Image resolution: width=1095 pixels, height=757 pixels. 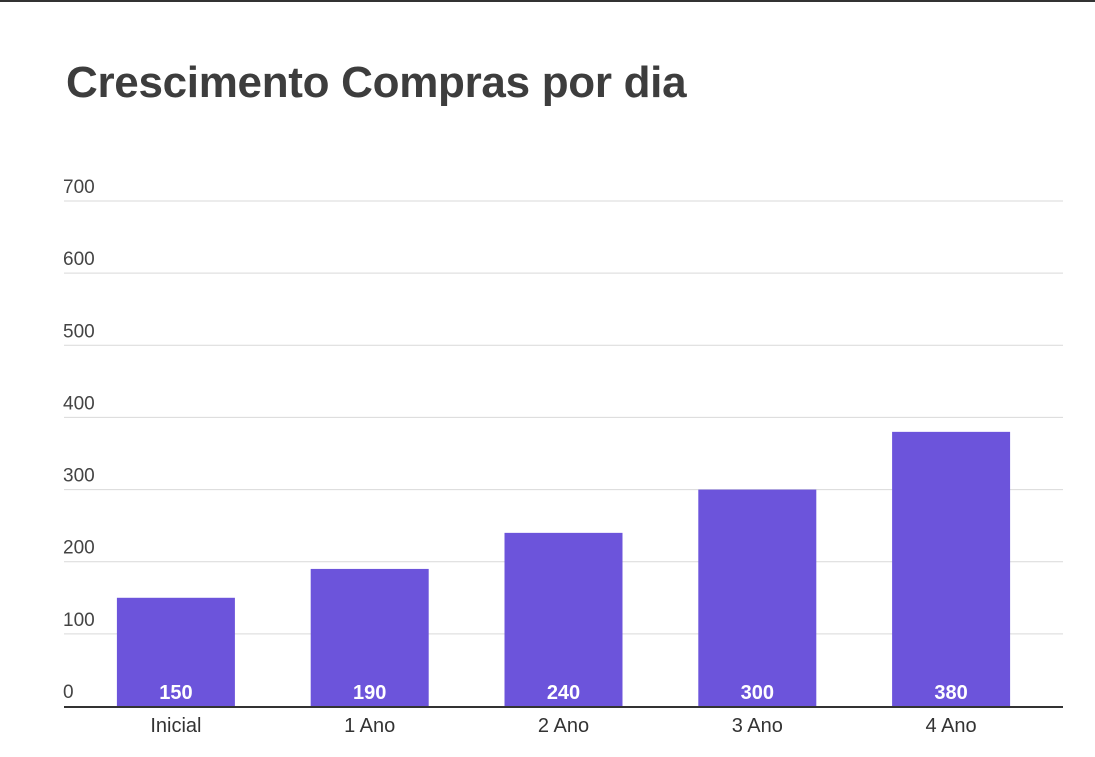 I want to click on x-tick-label-3-ano: 3 Ano, so click(x=757, y=726).